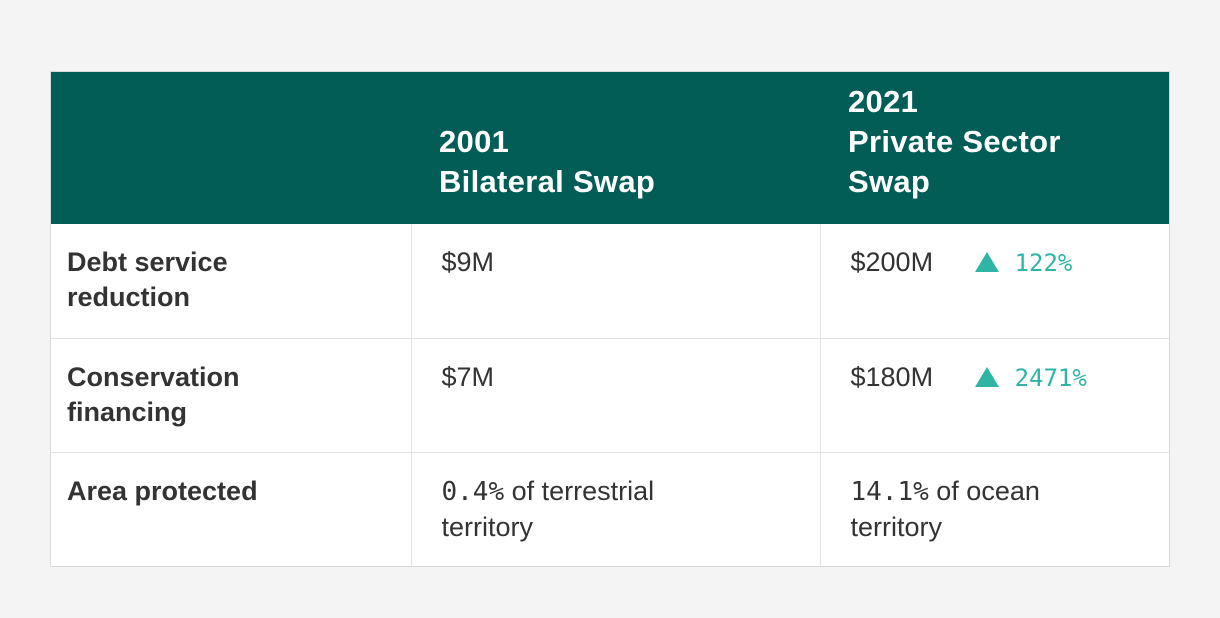 The image size is (1220, 618). What do you see at coordinates (162, 490) in the screenshot?
I see `row-label-line1: Area protected` at bounding box center [162, 490].